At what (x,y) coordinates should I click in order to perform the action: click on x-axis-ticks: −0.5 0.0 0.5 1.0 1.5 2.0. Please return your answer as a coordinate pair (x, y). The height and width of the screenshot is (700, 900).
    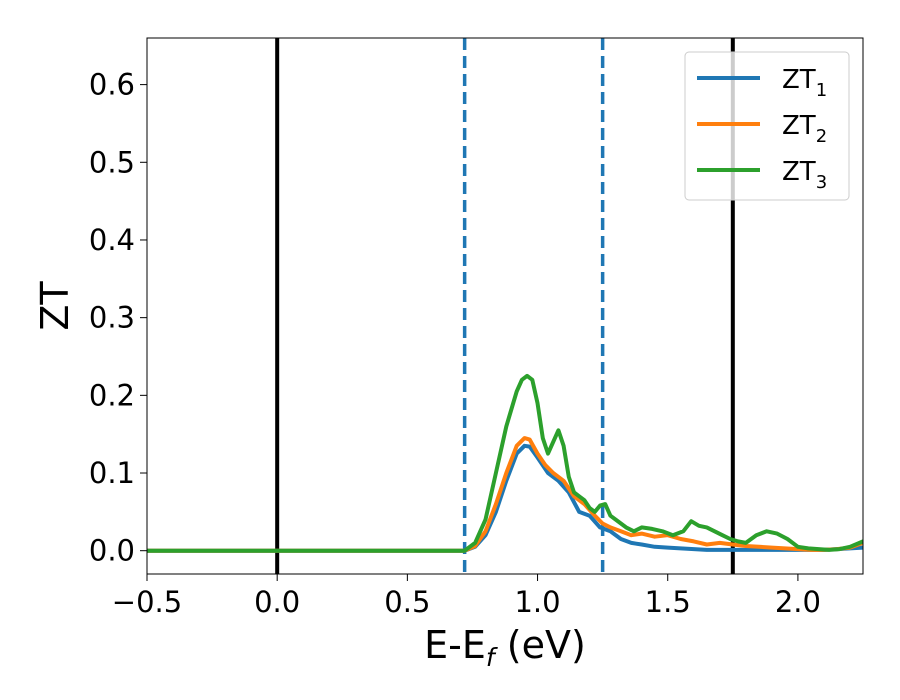
    Looking at the image, I should click on (466, 596).